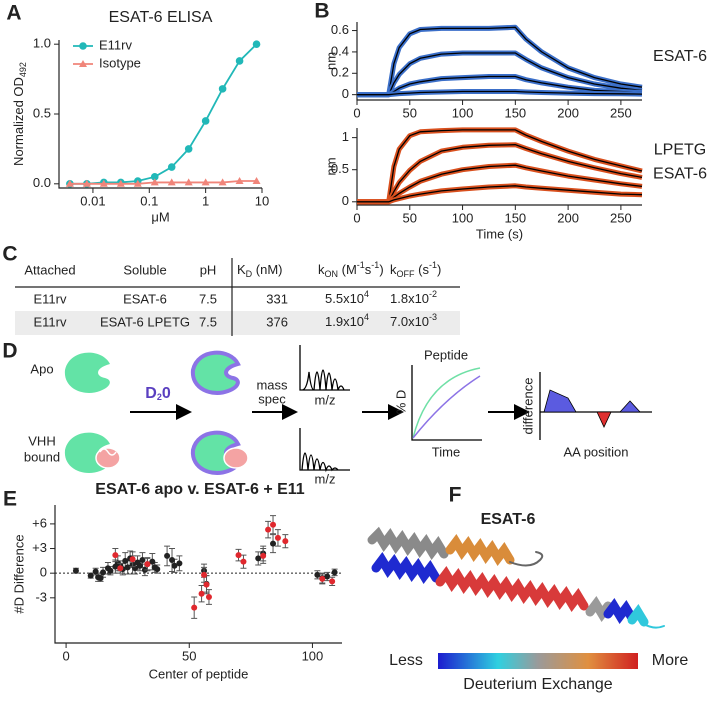  What do you see at coordinates (332, 274) in the screenshot?
I see `text-part: ON` at bounding box center [332, 274].